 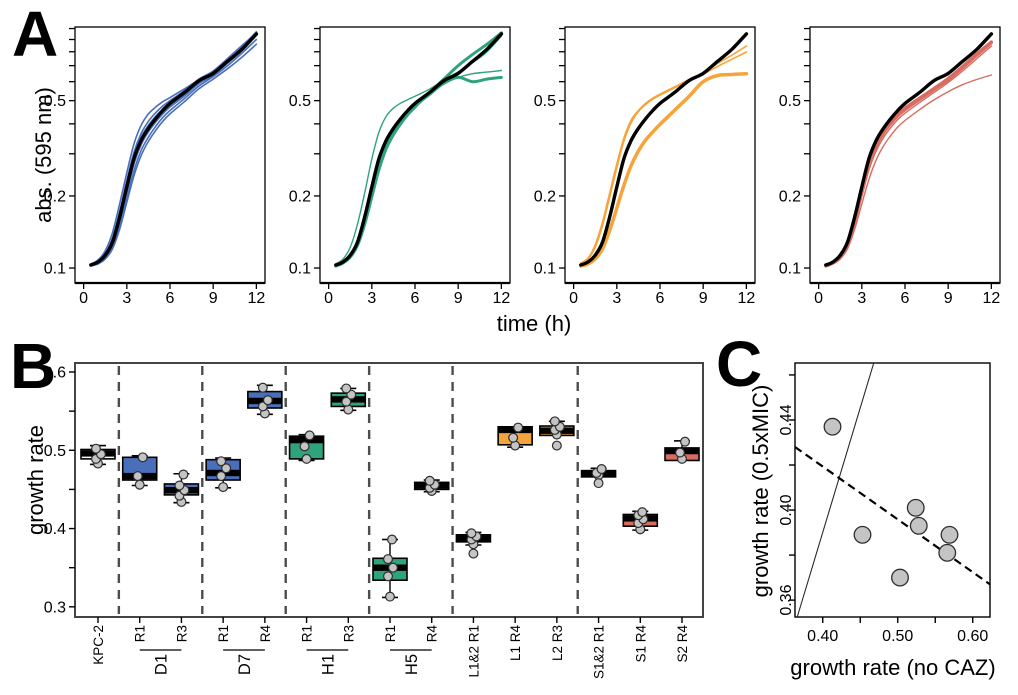 I want to click on panel-b-y-axis-title: growth rate, so click(x=35, y=480).